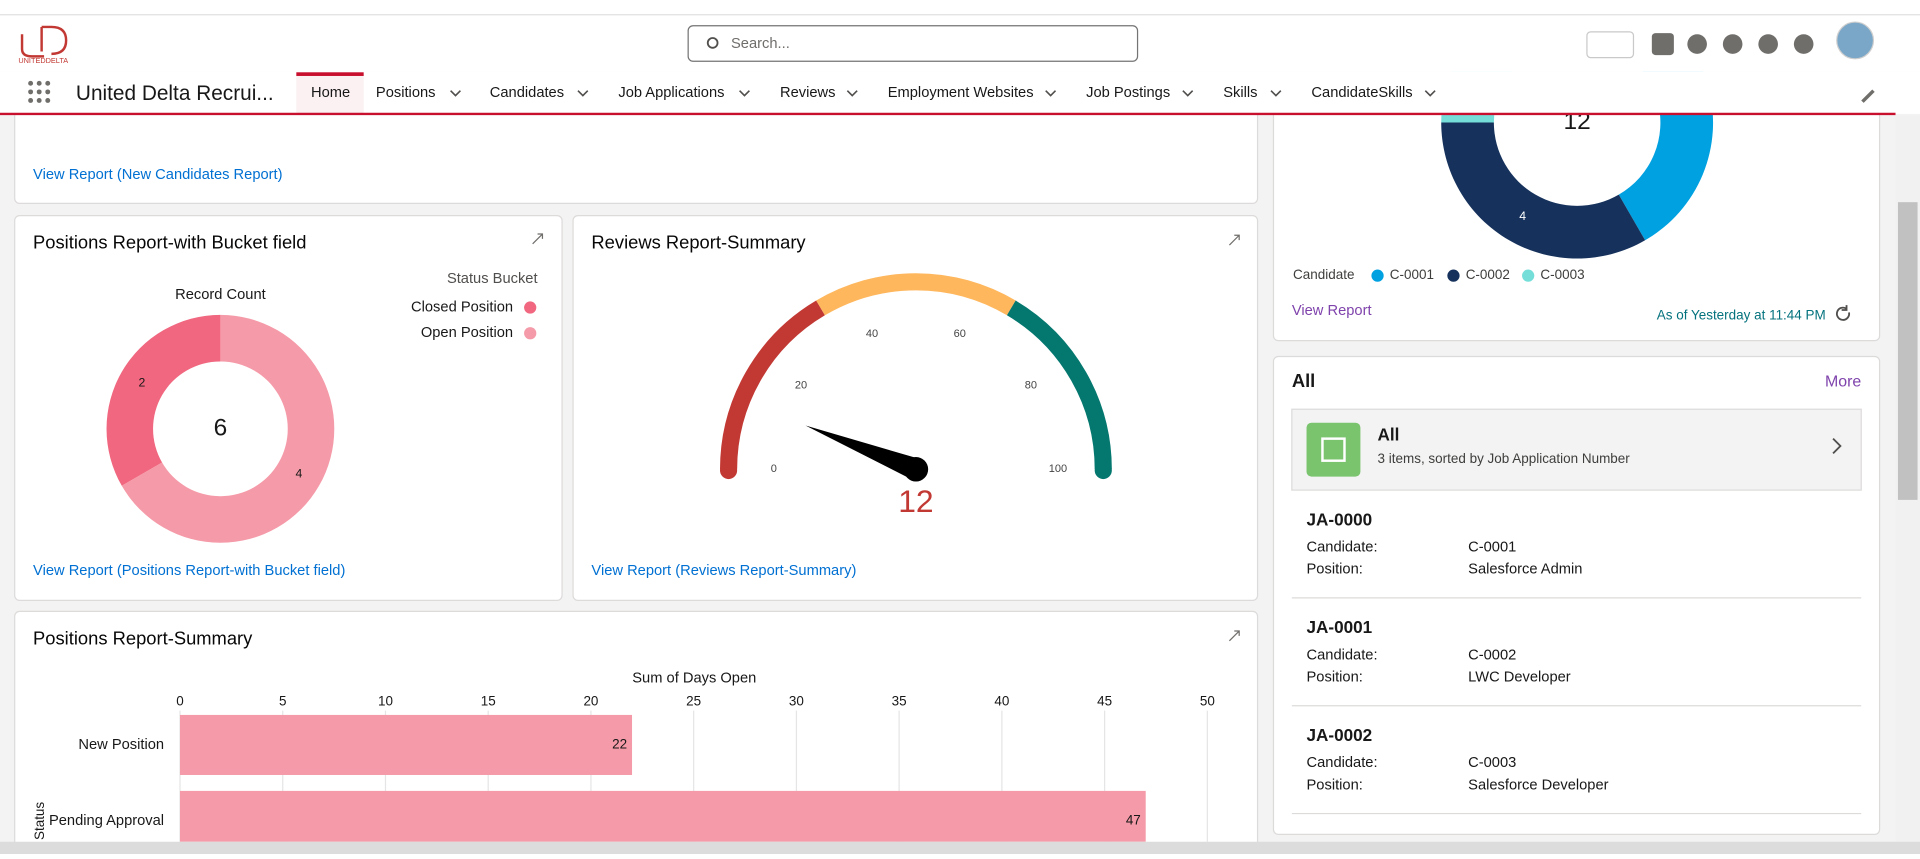 The image size is (1920, 859). I want to click on gauge-tick-label: 80, so click(1031, 386).